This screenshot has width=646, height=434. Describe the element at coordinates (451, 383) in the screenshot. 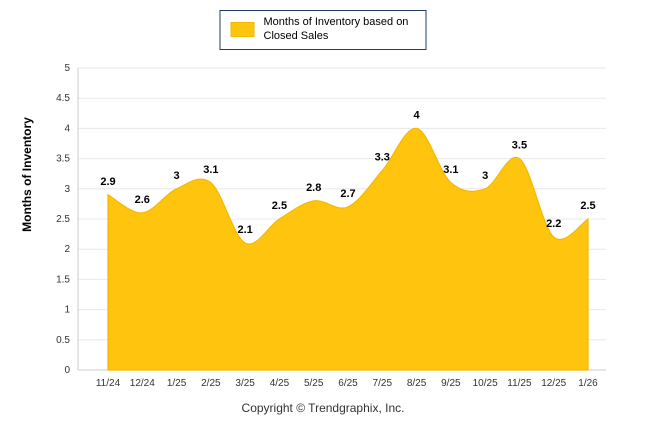

I see `svg-text: 9/25` at that location.